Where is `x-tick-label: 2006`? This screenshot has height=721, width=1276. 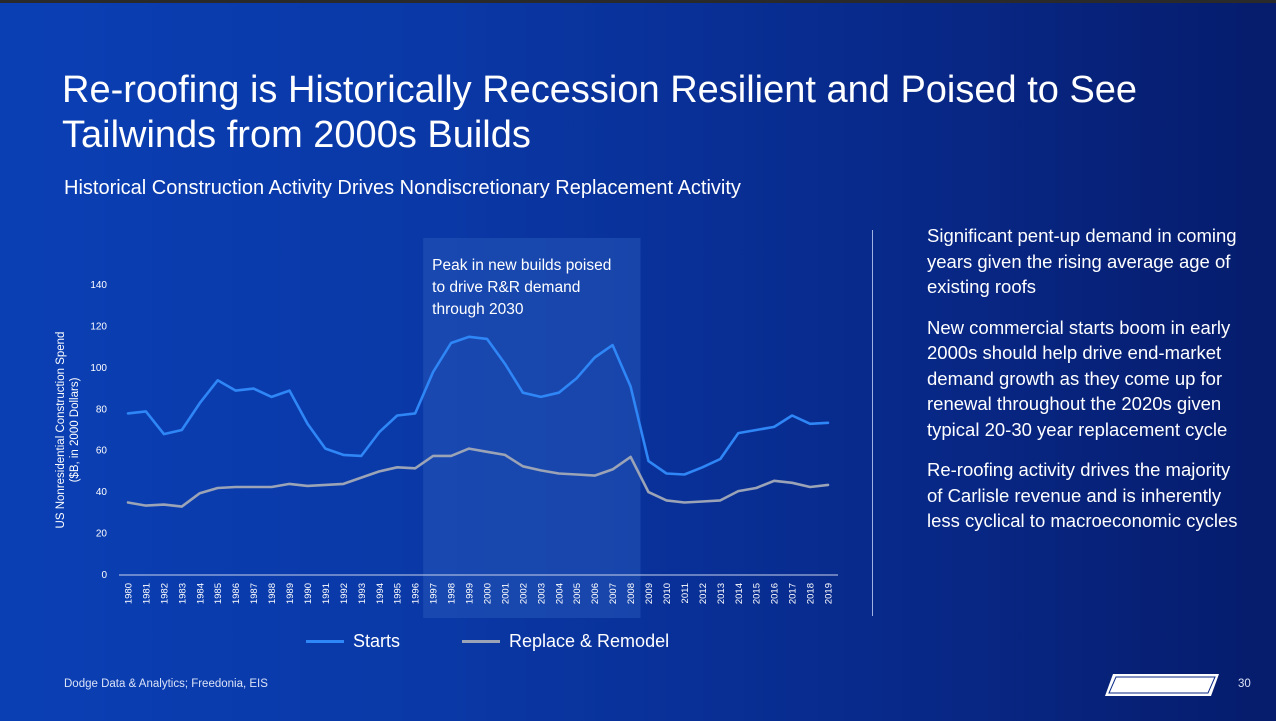 x-tick-label: 2006 is located at coordinates (595, 593).